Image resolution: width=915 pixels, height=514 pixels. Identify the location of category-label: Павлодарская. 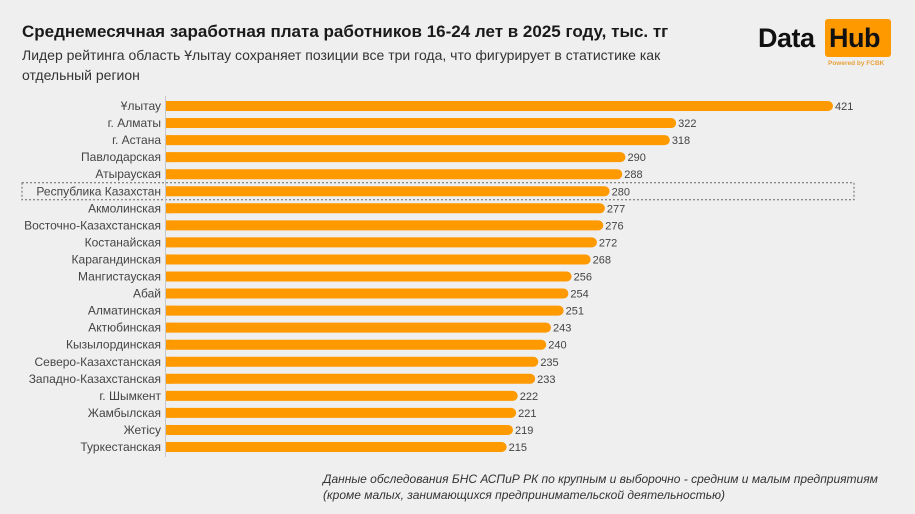
(121, 157).